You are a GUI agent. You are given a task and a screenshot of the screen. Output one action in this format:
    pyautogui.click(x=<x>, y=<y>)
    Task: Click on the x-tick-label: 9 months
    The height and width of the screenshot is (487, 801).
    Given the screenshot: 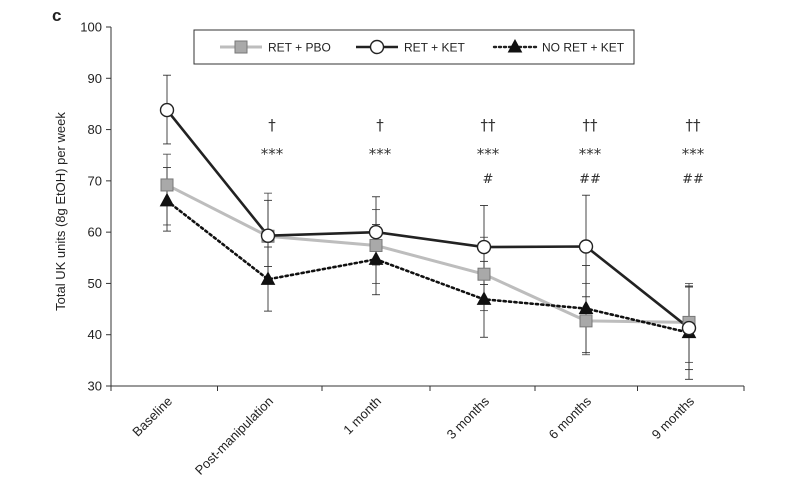 What is the action you would take?
    pyautogui.click(x=673, y=417)
    